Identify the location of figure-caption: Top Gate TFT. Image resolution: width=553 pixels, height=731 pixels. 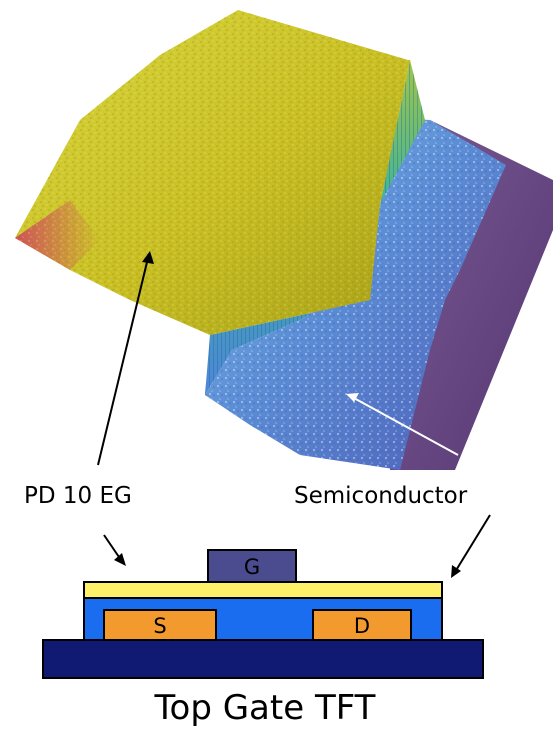
(265, 708).